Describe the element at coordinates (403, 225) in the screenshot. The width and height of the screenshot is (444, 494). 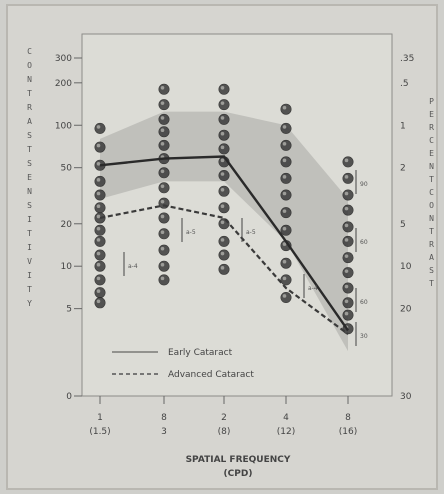
I see `right-tick-label: 5` at that location.